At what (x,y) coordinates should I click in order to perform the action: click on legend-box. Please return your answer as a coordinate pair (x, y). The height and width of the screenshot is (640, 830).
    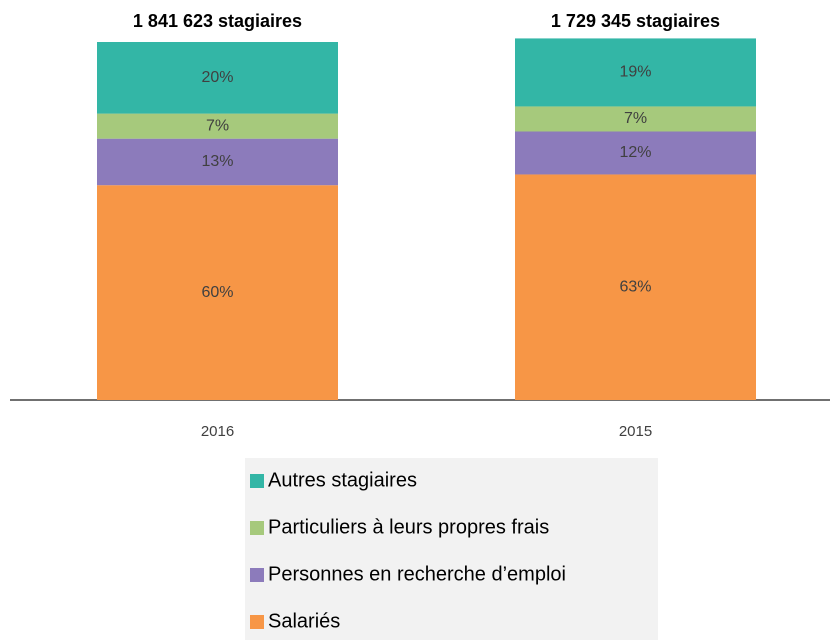
    Looking at the image, I should click on (451, 549).